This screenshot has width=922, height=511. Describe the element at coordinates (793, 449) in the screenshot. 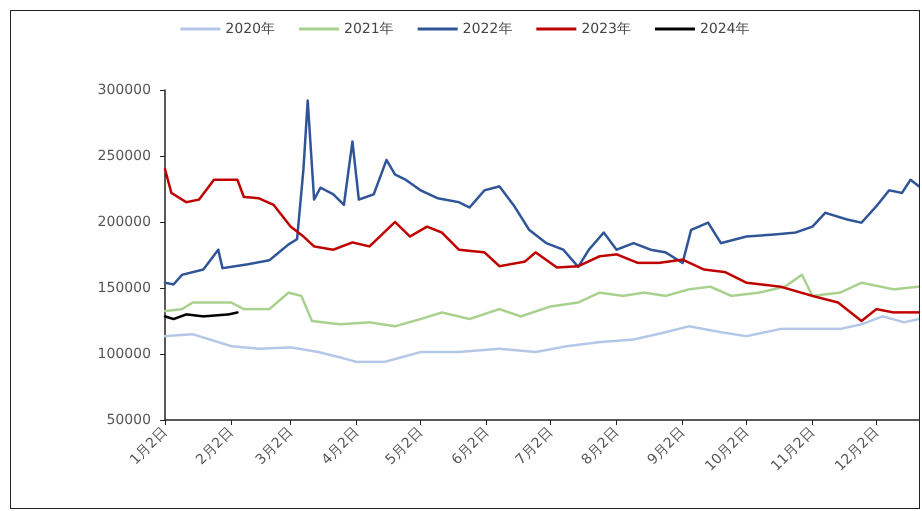

I see `x-tick-label: 11月2日` at that location.